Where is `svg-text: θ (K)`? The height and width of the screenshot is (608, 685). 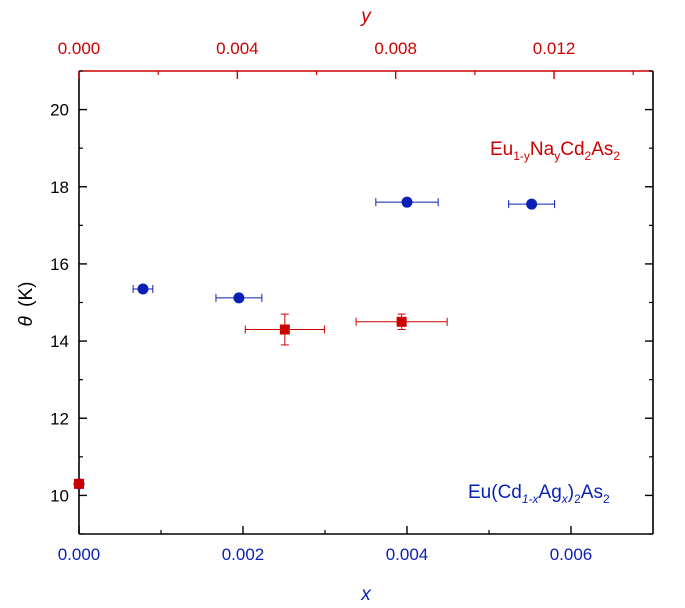
svg-text: θ (K) is located at coordinates (26, 304).